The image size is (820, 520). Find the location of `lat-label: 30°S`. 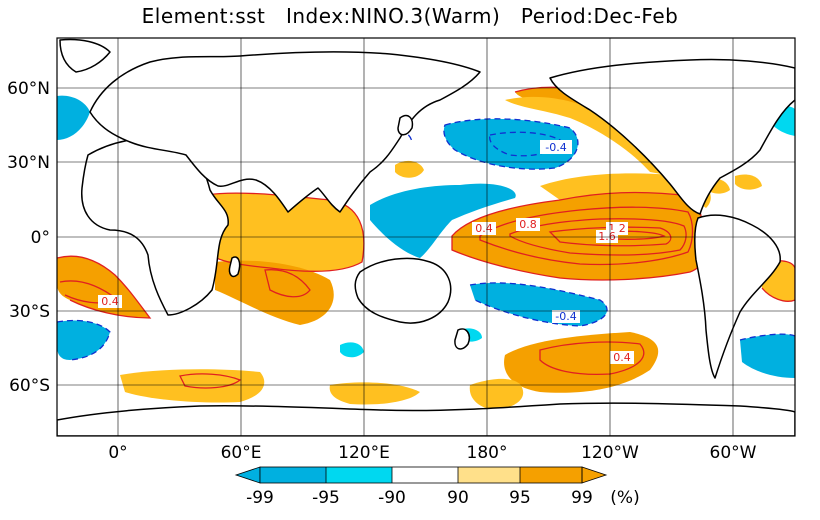

lat-label: 30°S is located at coordinates (29, 312).